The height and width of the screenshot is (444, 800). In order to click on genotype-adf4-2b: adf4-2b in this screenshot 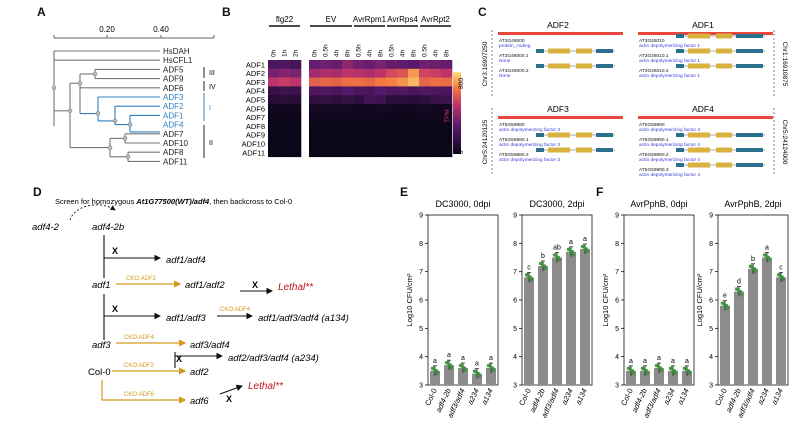, I will do `click(108, 227)`.